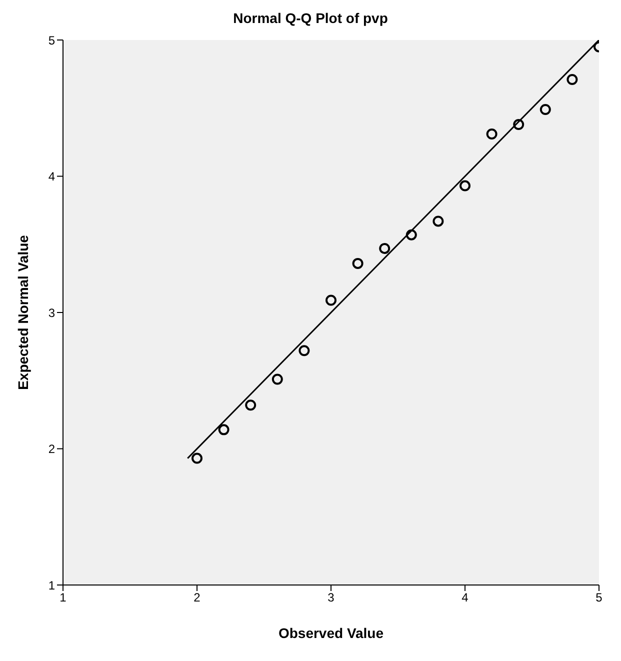 Image resolution: width=621 pixels, height=661 pixels. I want to click on y-tick-label: 4, so click(52, 177).